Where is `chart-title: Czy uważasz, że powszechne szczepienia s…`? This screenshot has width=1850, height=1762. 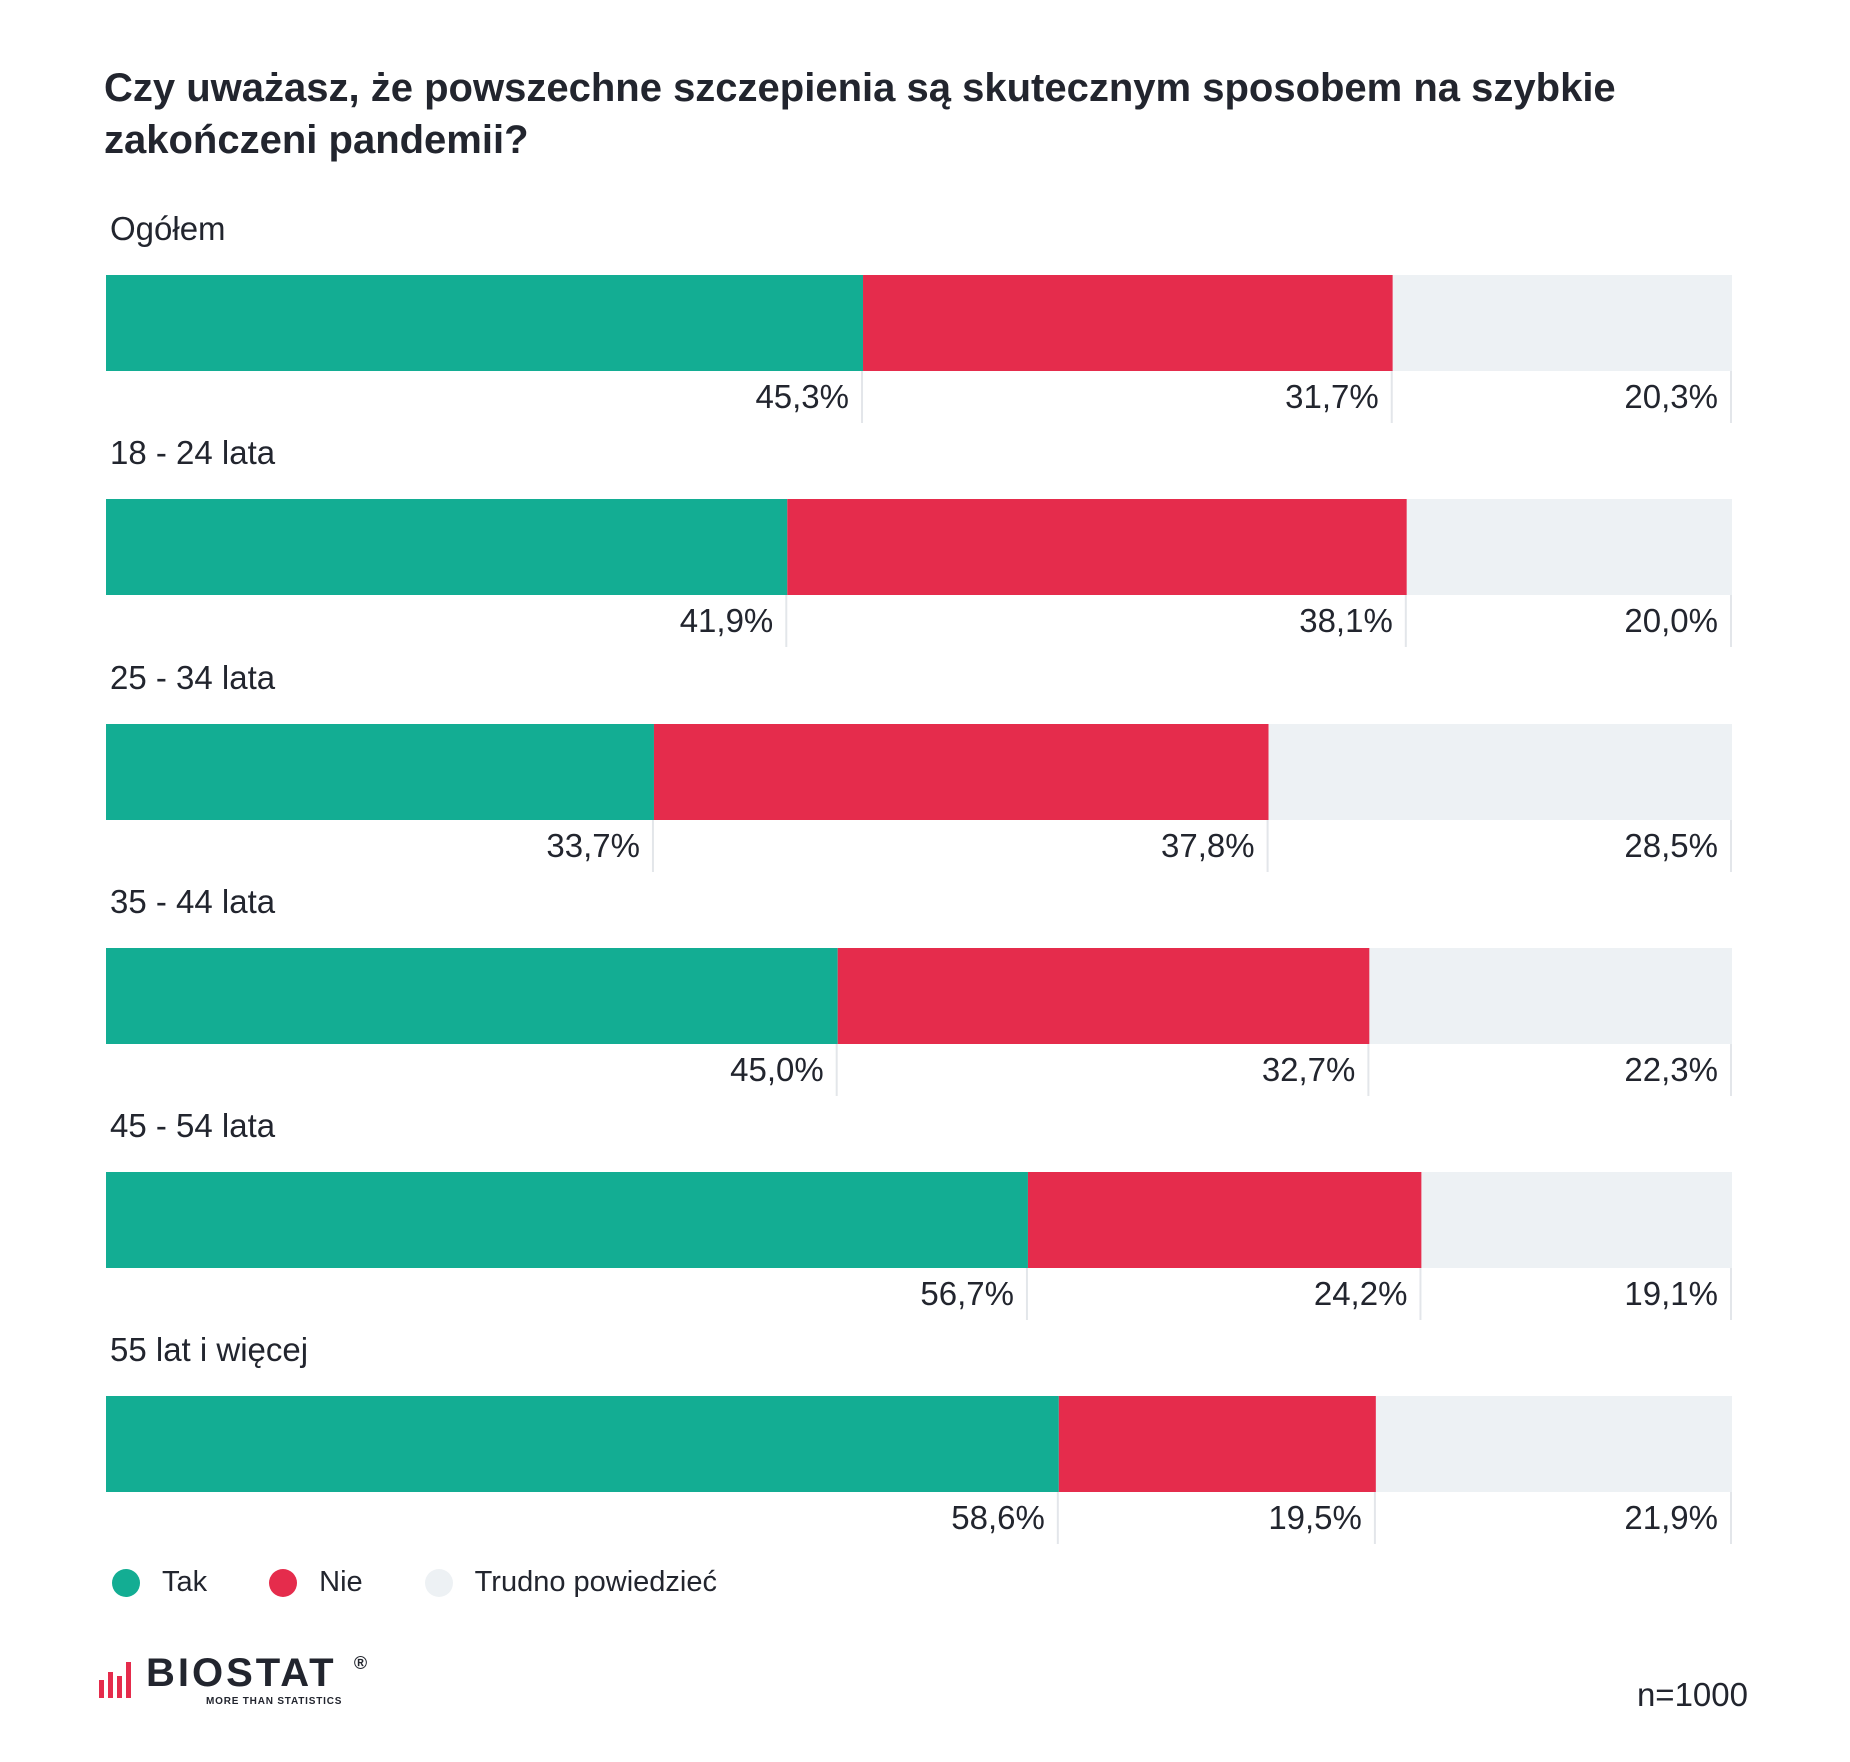
chart-title: Czy uważasz, że powszechne szczepienia s… is located at coordinates (860, 114).